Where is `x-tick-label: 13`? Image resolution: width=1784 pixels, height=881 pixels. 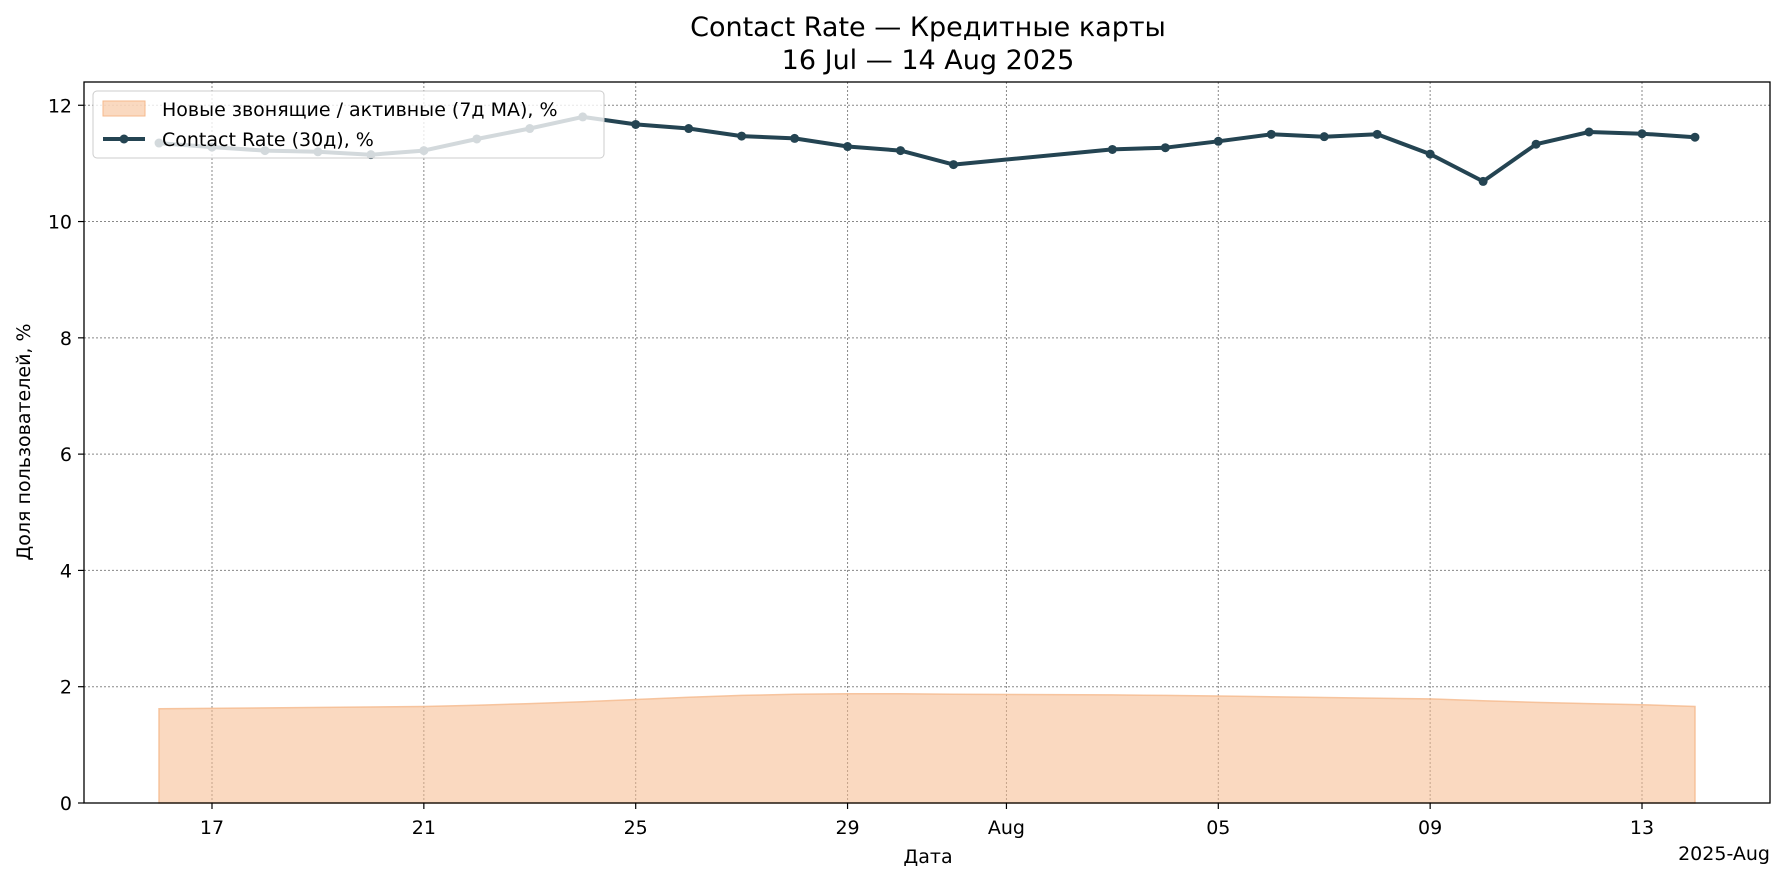
x-tick-label: 13 is located at coordinates (1642, 828).